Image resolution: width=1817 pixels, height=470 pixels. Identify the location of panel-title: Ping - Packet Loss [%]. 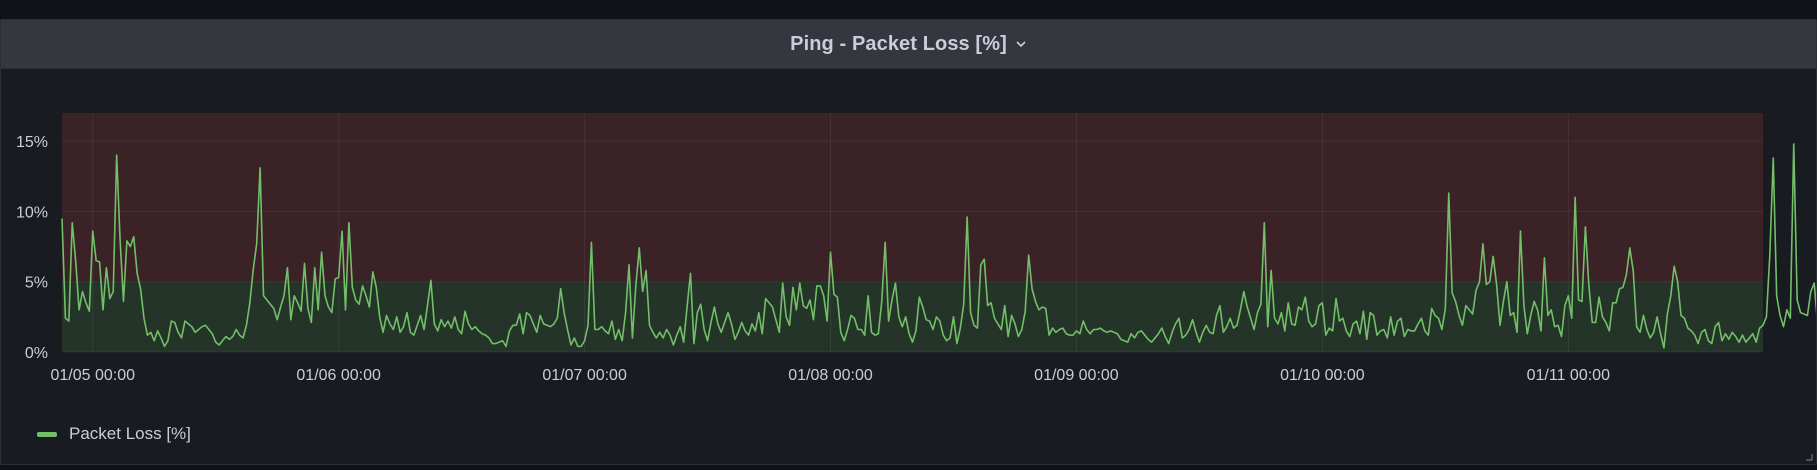
(898, 43).